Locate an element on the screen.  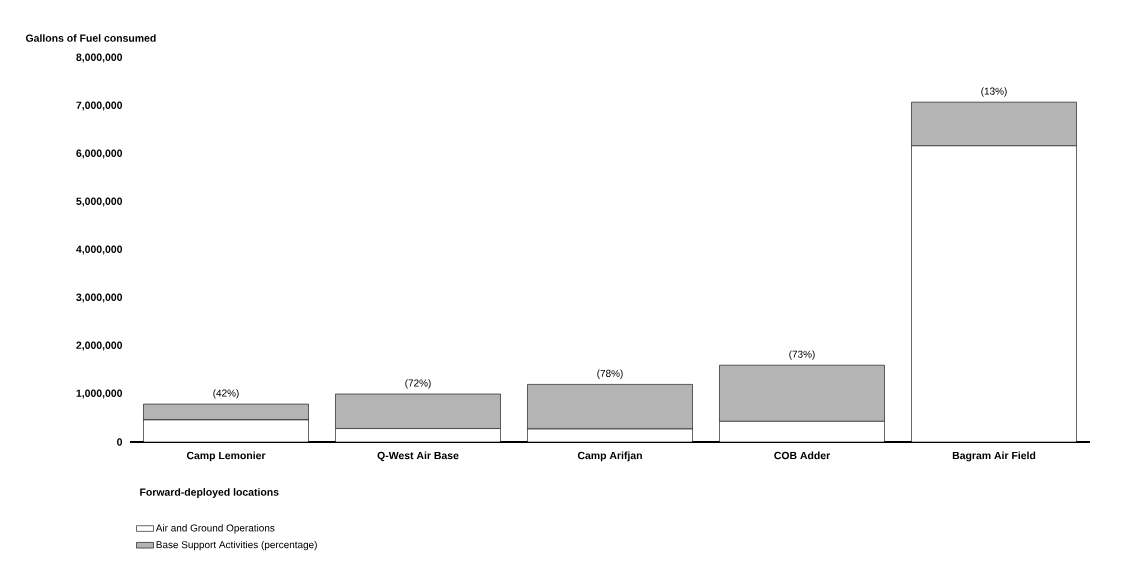
x-tick-label: Bagram Air Field is located at coordinates (994, 456).